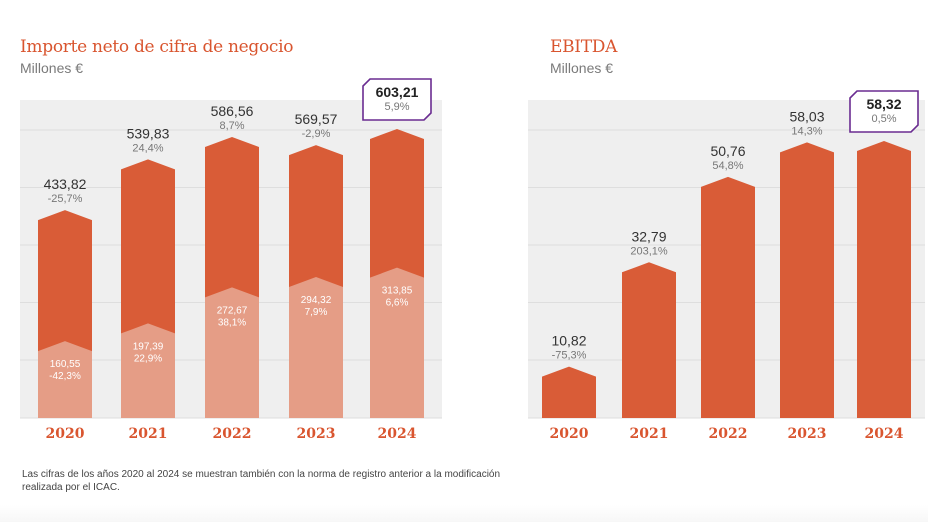 This screenshot has height=522, width=928. I want to click on ebitda-x-tick-label: 2022, so click(728, 434).